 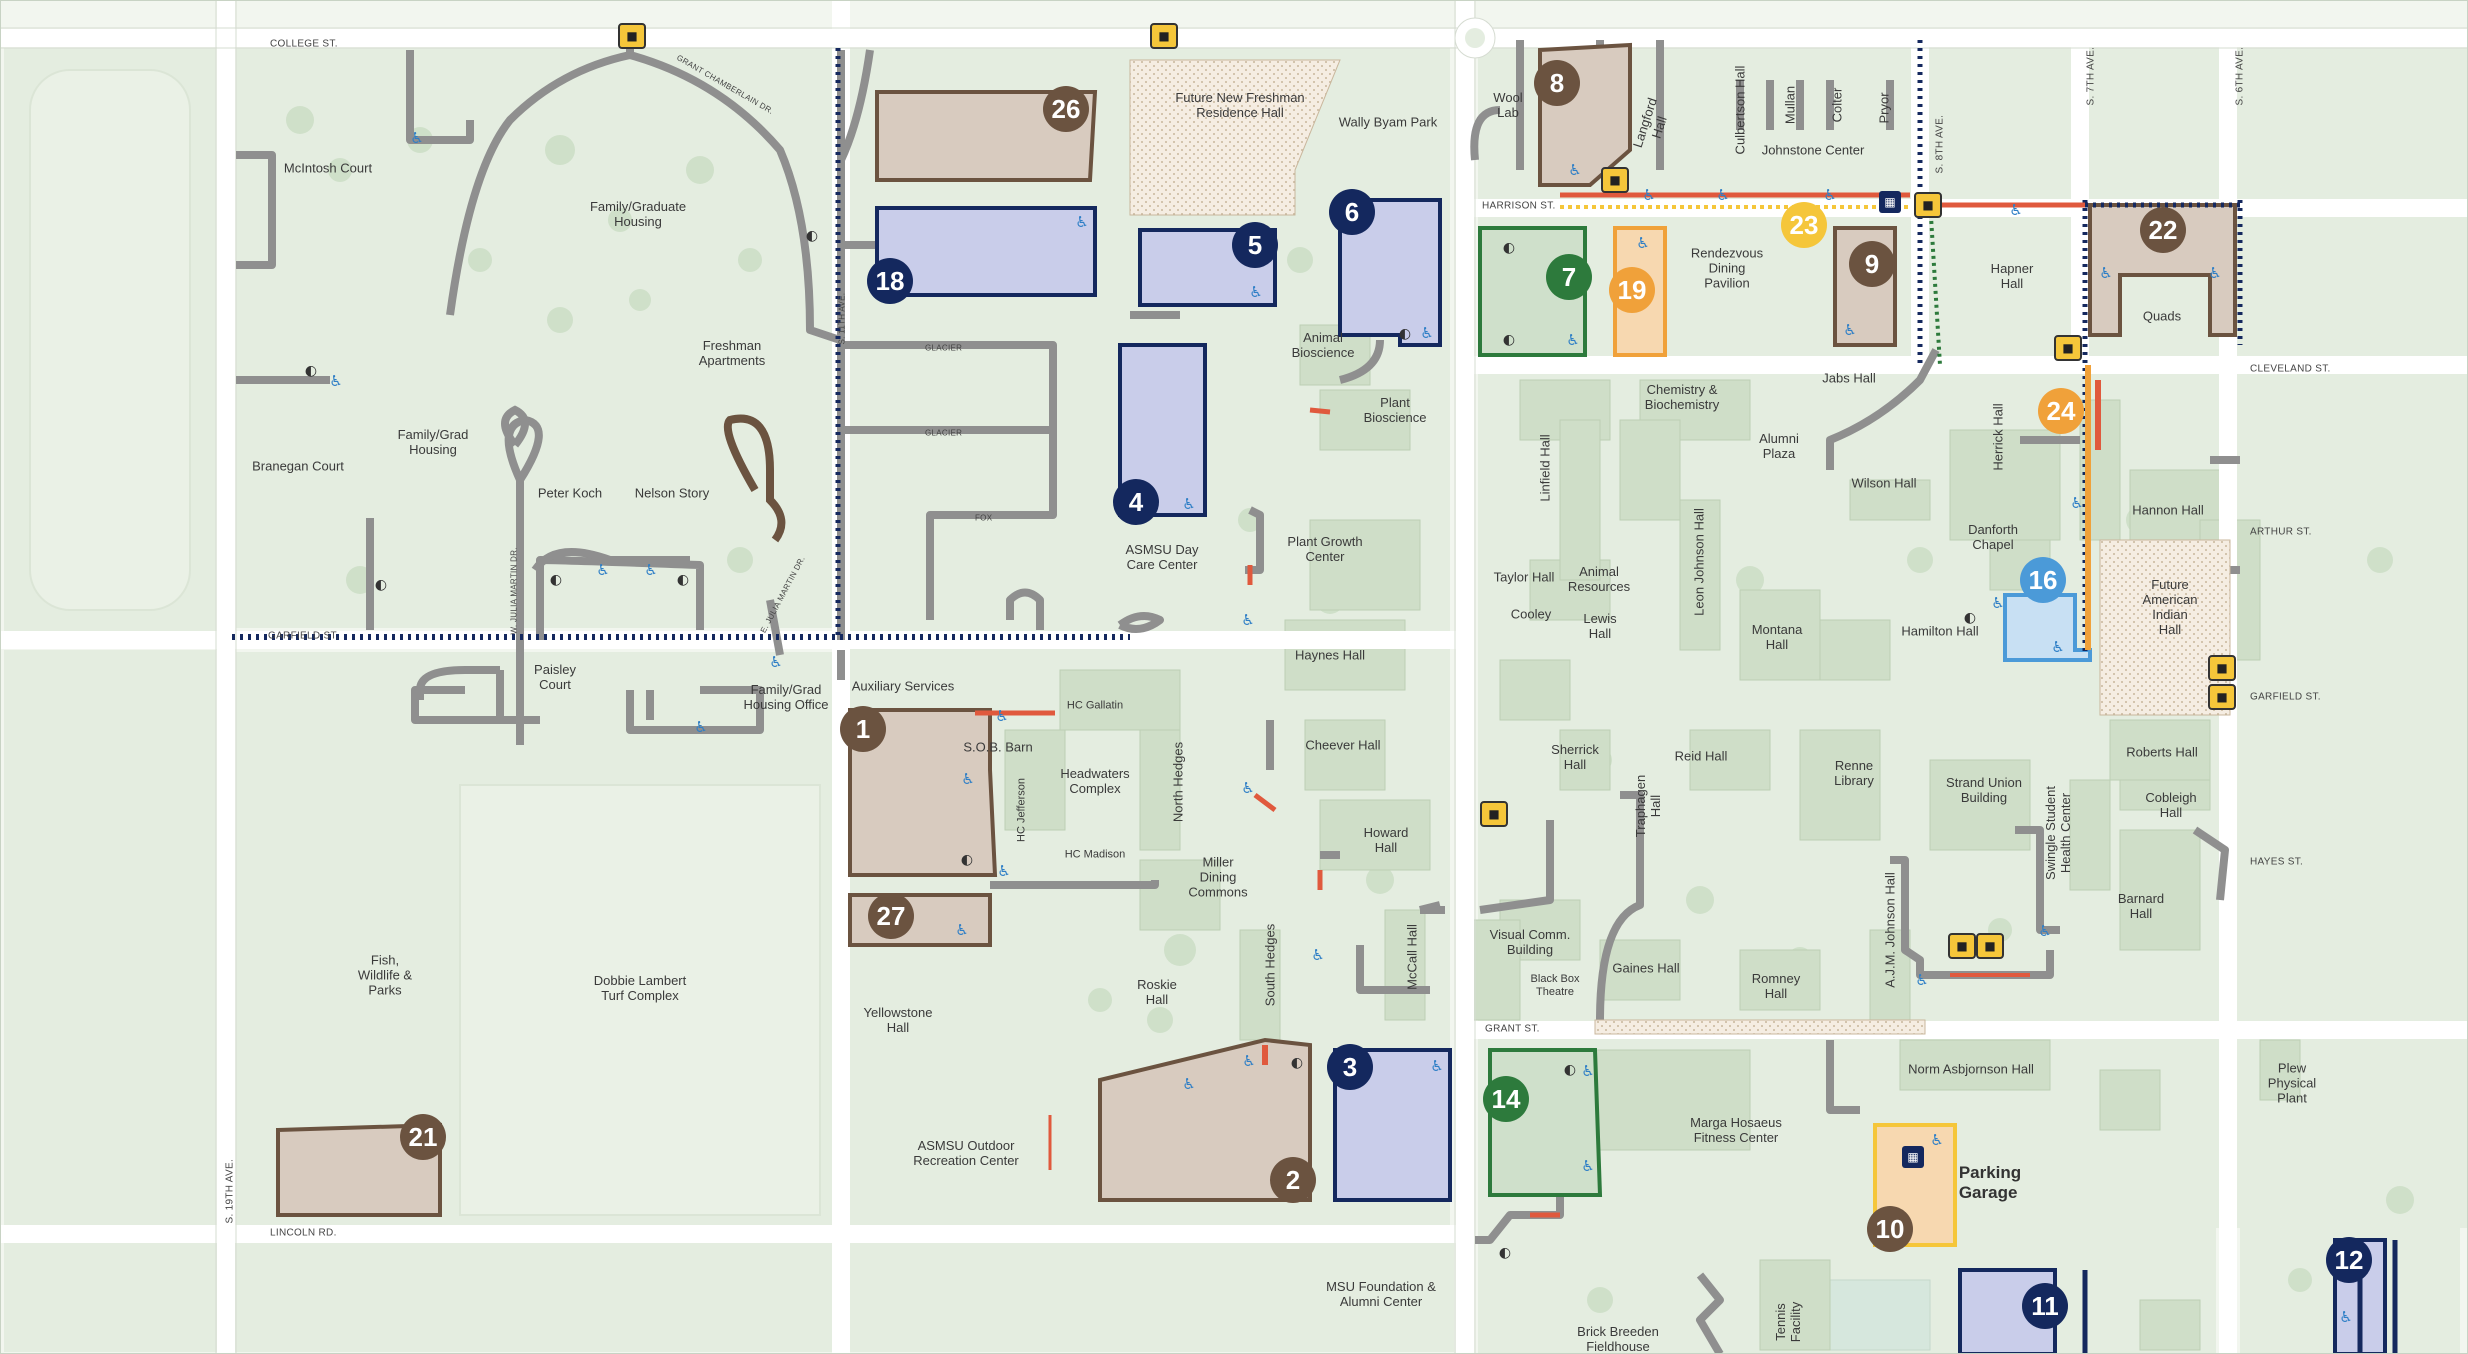 What do you see at coordinates (423, 1137) in the screenshot?
I see `lot-badge-21: 21` at bounding box center [423, 1137].